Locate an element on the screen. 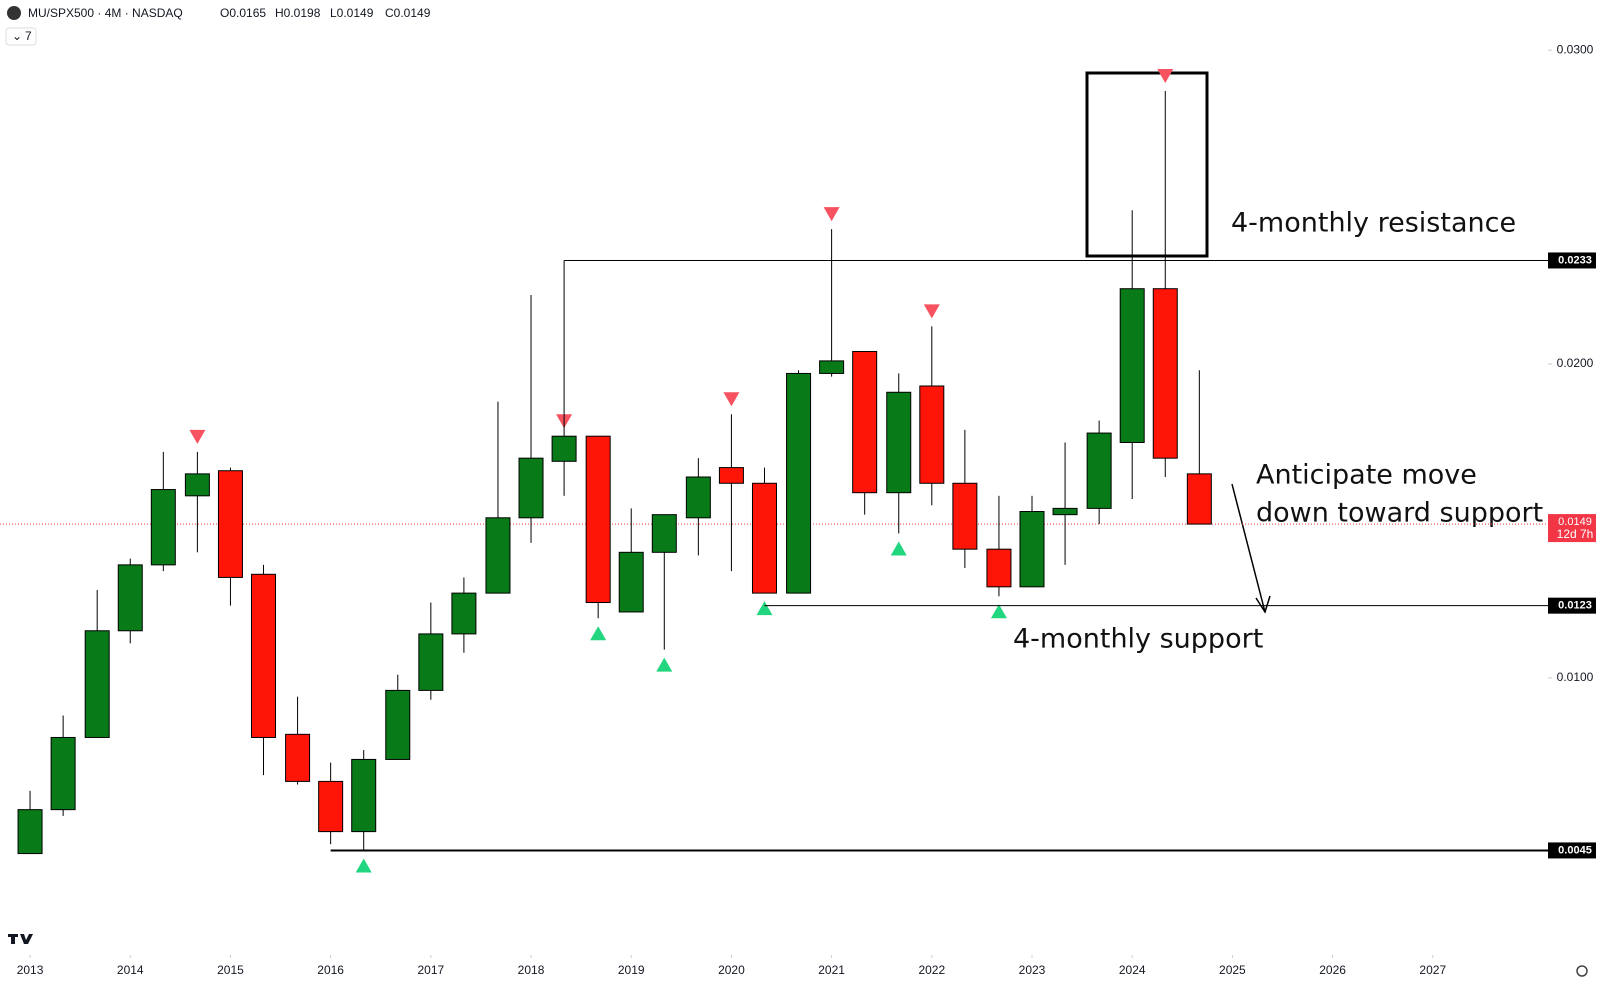 This screenshot has width=1609, height=981. annotation: down toward support is located at coordinates (1399, 513).